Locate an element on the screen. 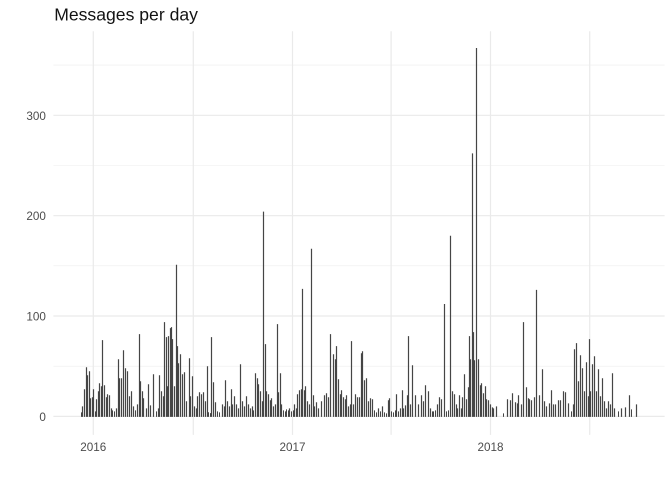 The width and height of the screenshot is (672, 480). svg-text: 2018 is located at coordinates (490, 447).